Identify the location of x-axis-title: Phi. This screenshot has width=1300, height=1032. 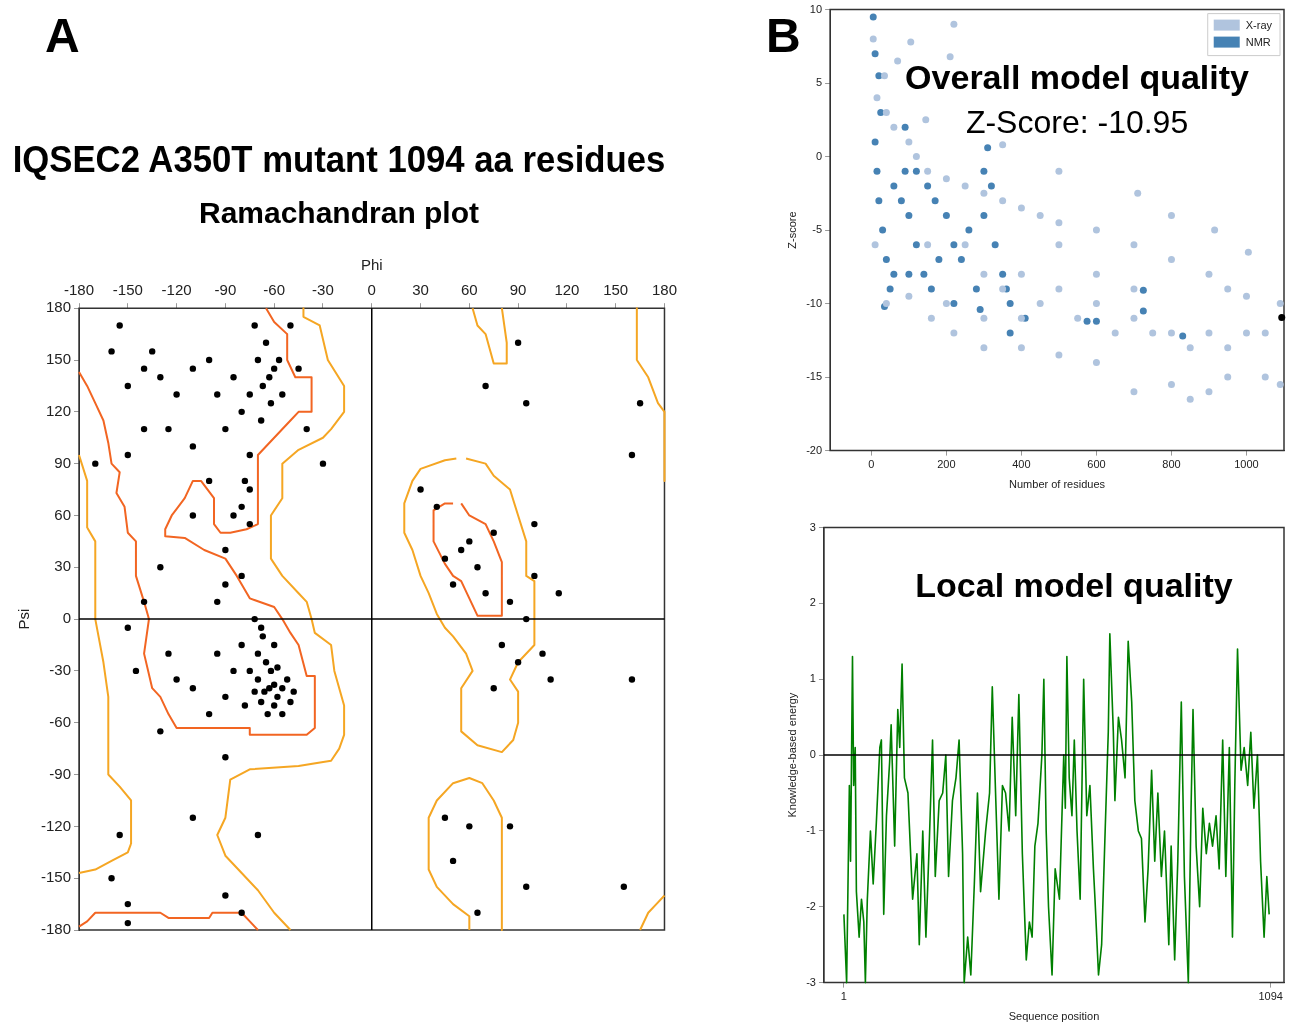
(371, 265).